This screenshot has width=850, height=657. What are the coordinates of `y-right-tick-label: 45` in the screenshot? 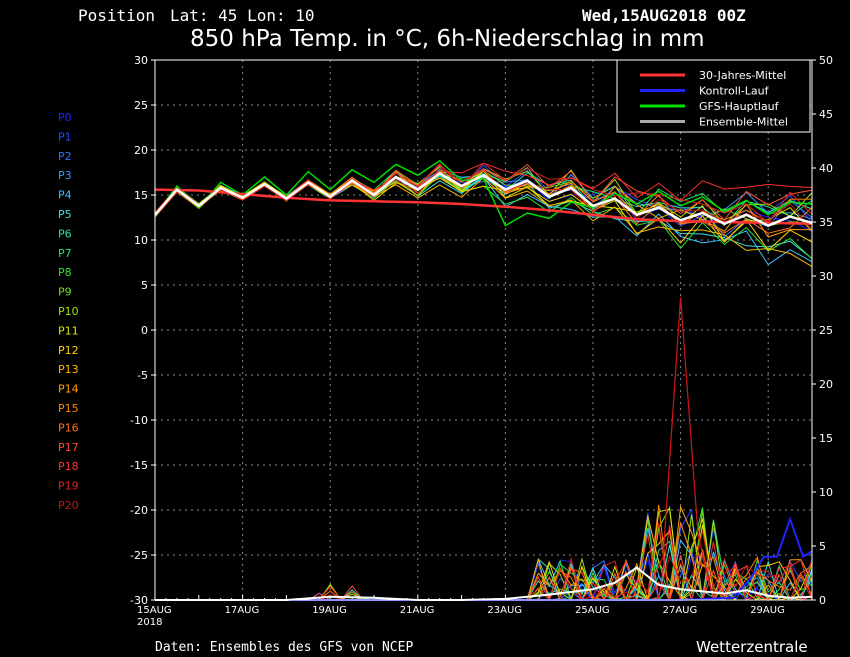 It's located at (826, 114).